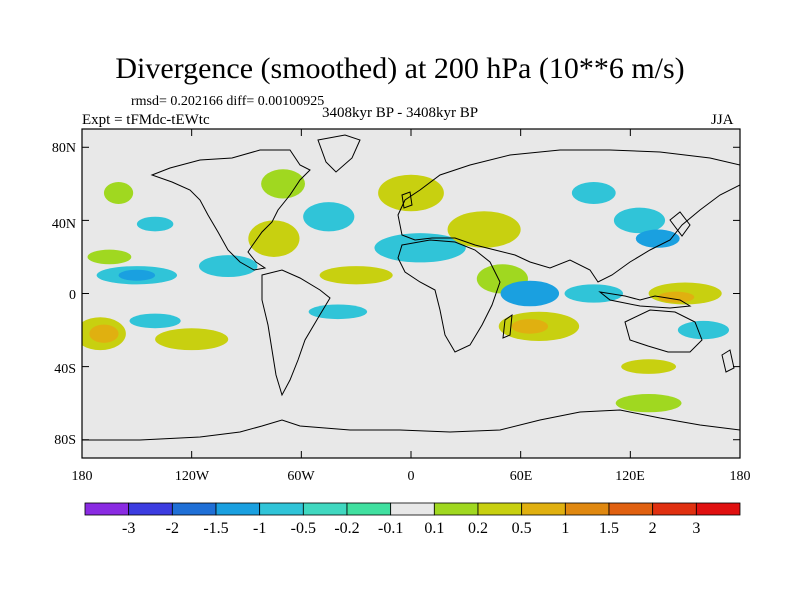 The width and height of the screenshot is (800, 600). I want to click on colorbar-label: 0.1, so click(434, 528).